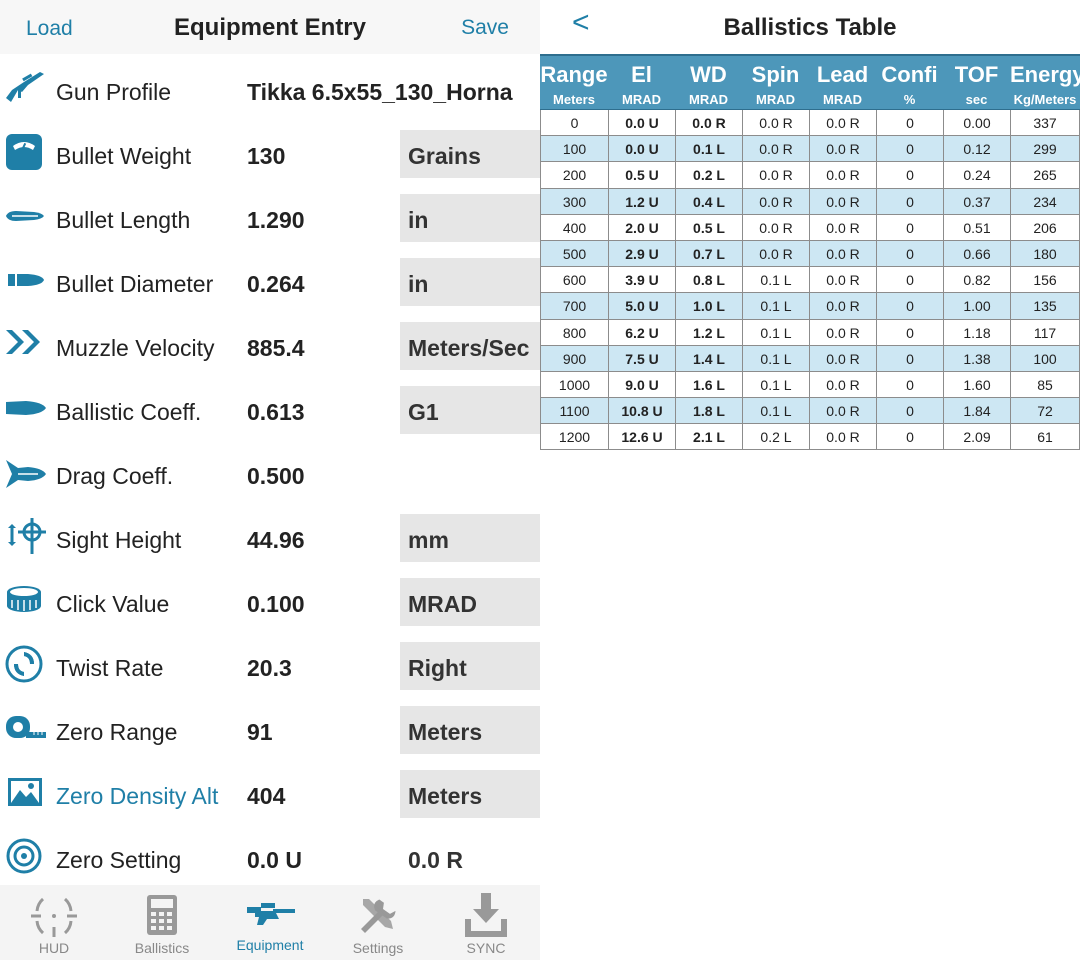 This screenshot has height=960, width=1080. I want to click on row-bullet-length: Bullet Length 1.290 in, so click(270, 218).